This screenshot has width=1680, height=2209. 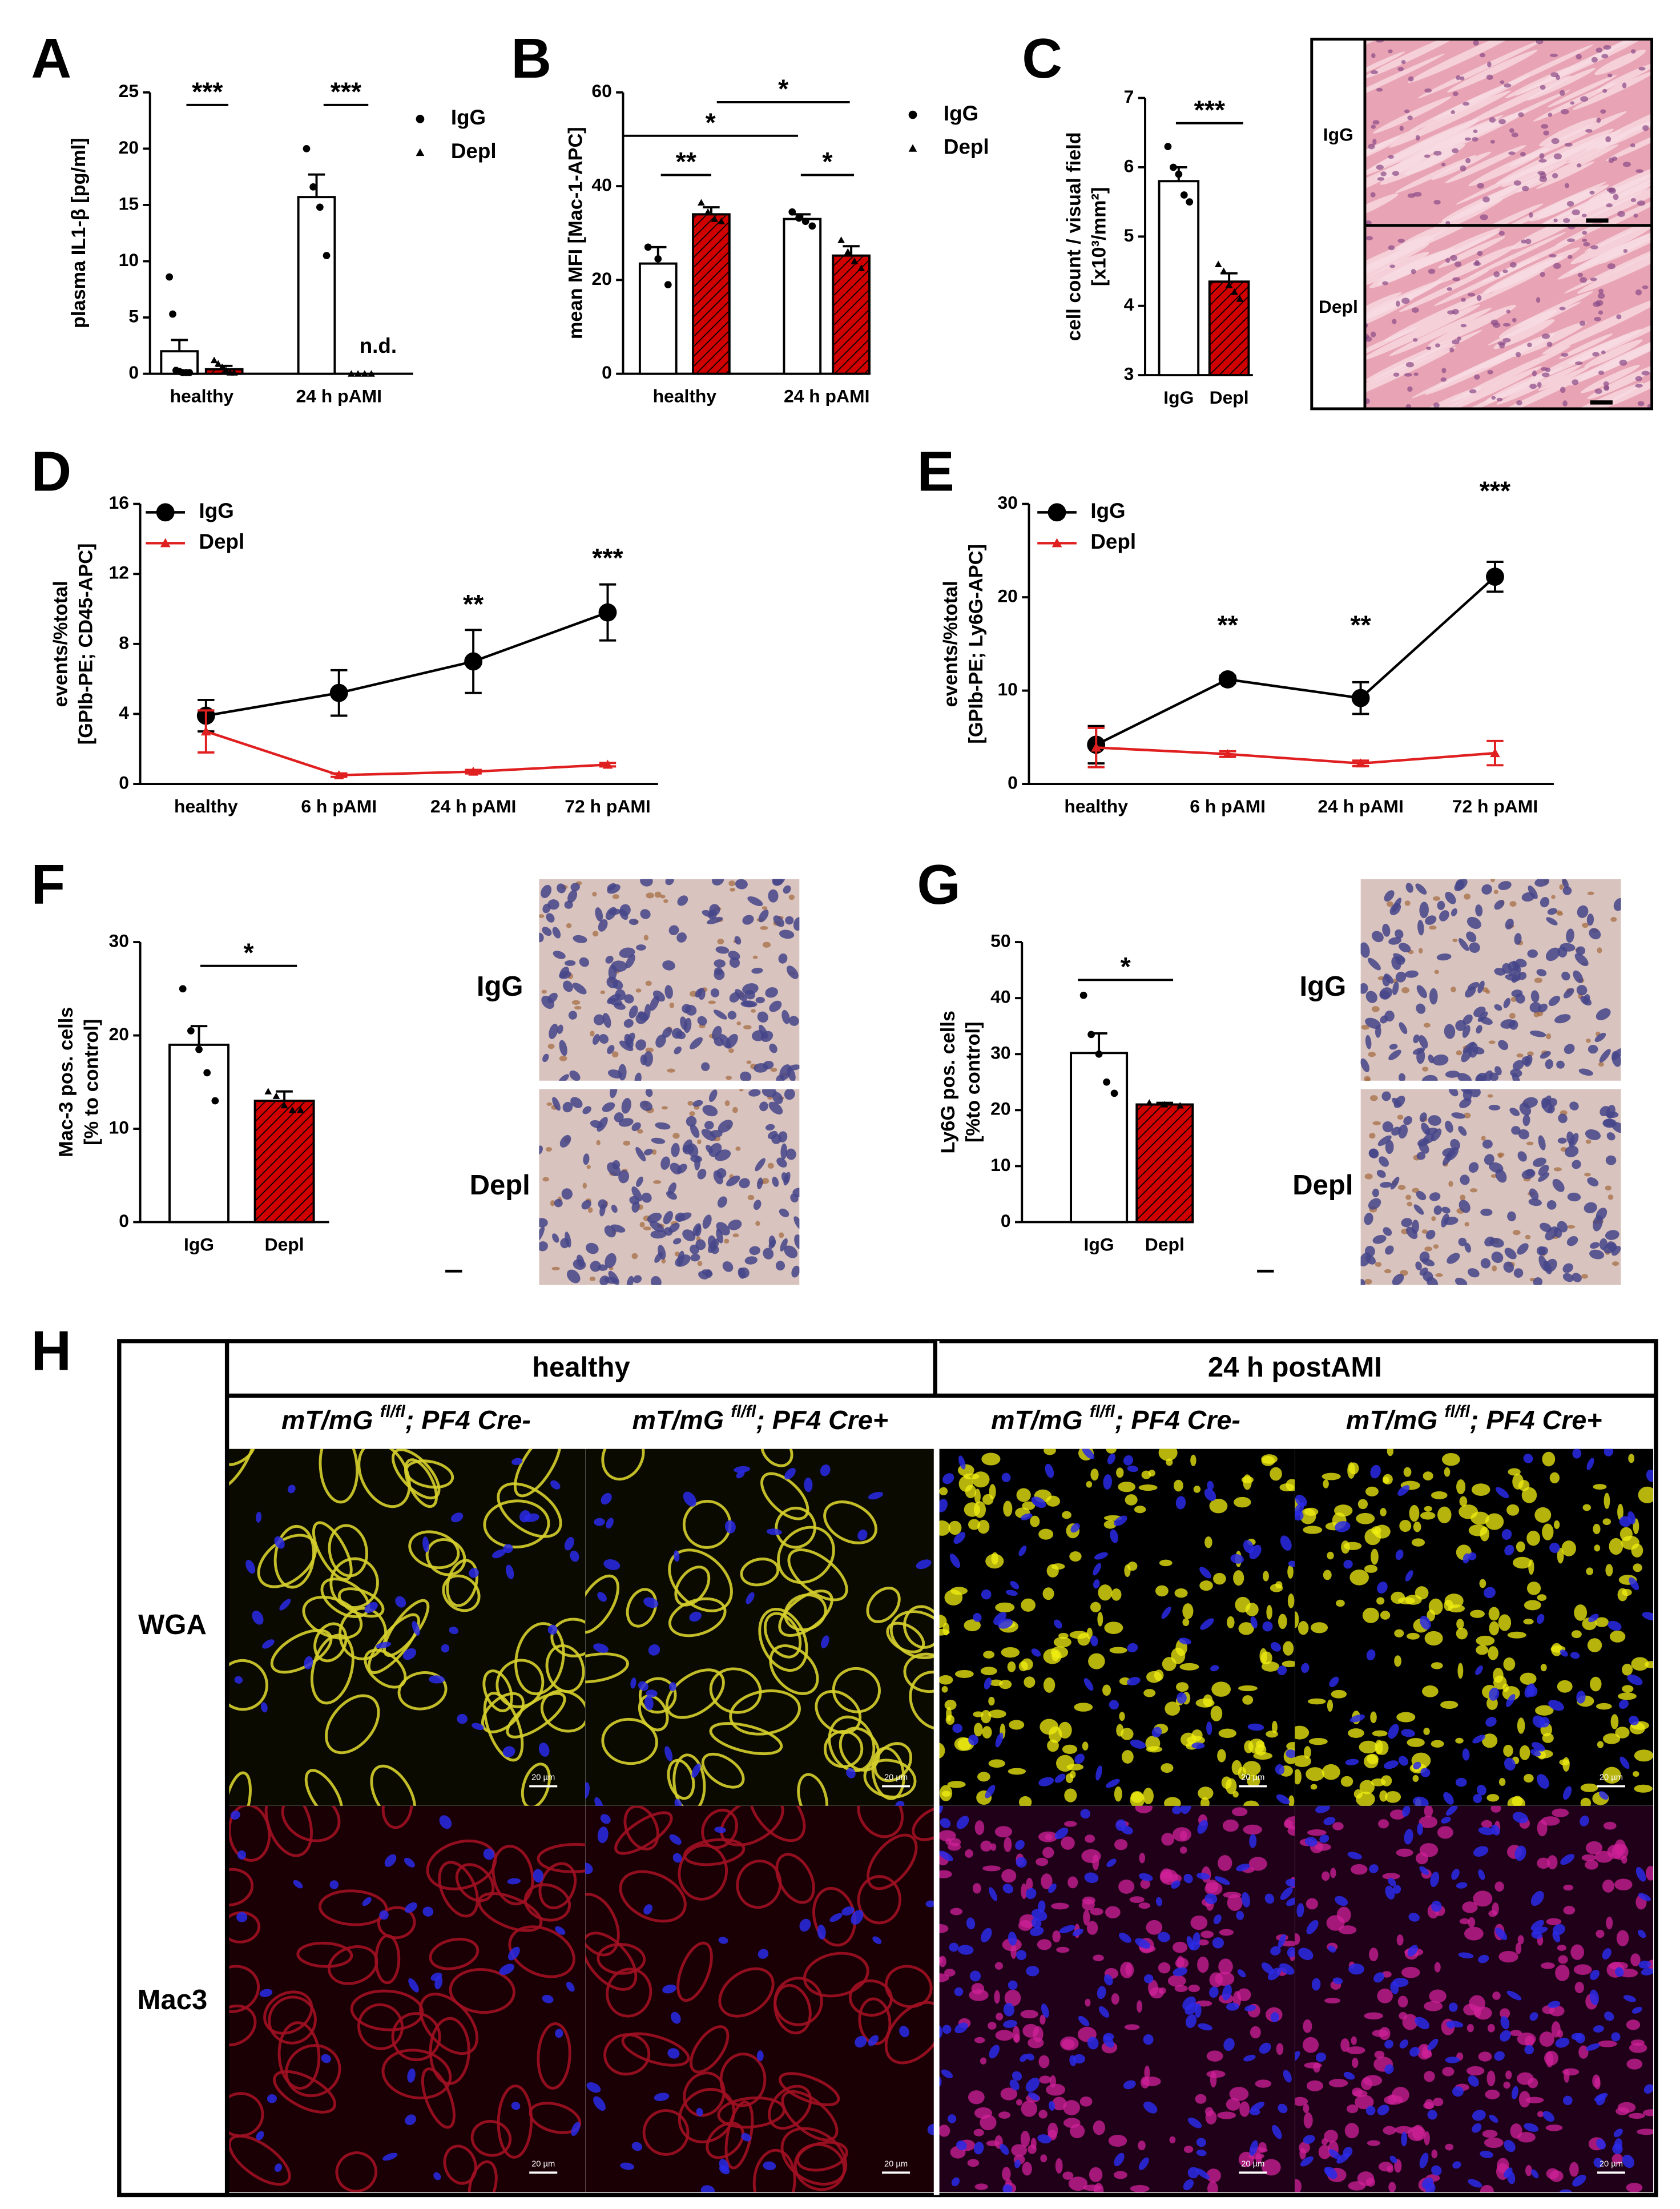 I want to click on annotation: ***, so click(x=1495, y=491).